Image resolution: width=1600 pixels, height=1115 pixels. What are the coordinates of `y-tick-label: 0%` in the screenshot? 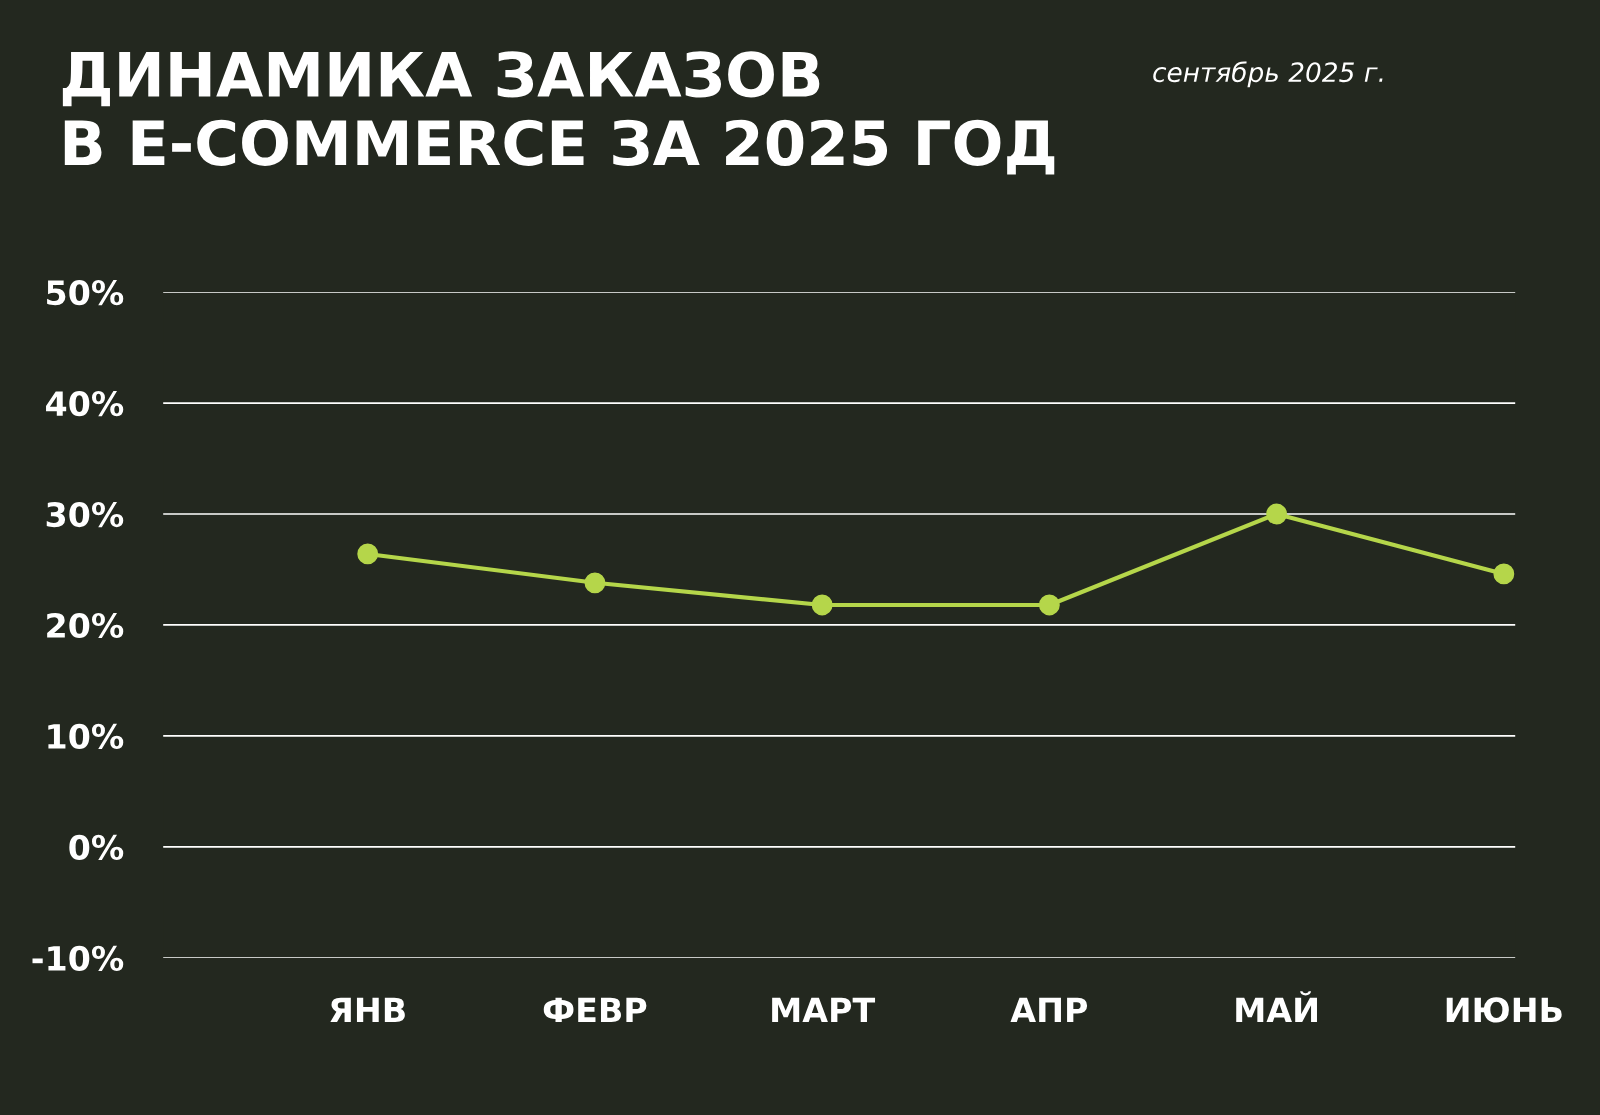 It's located at (96, 847).